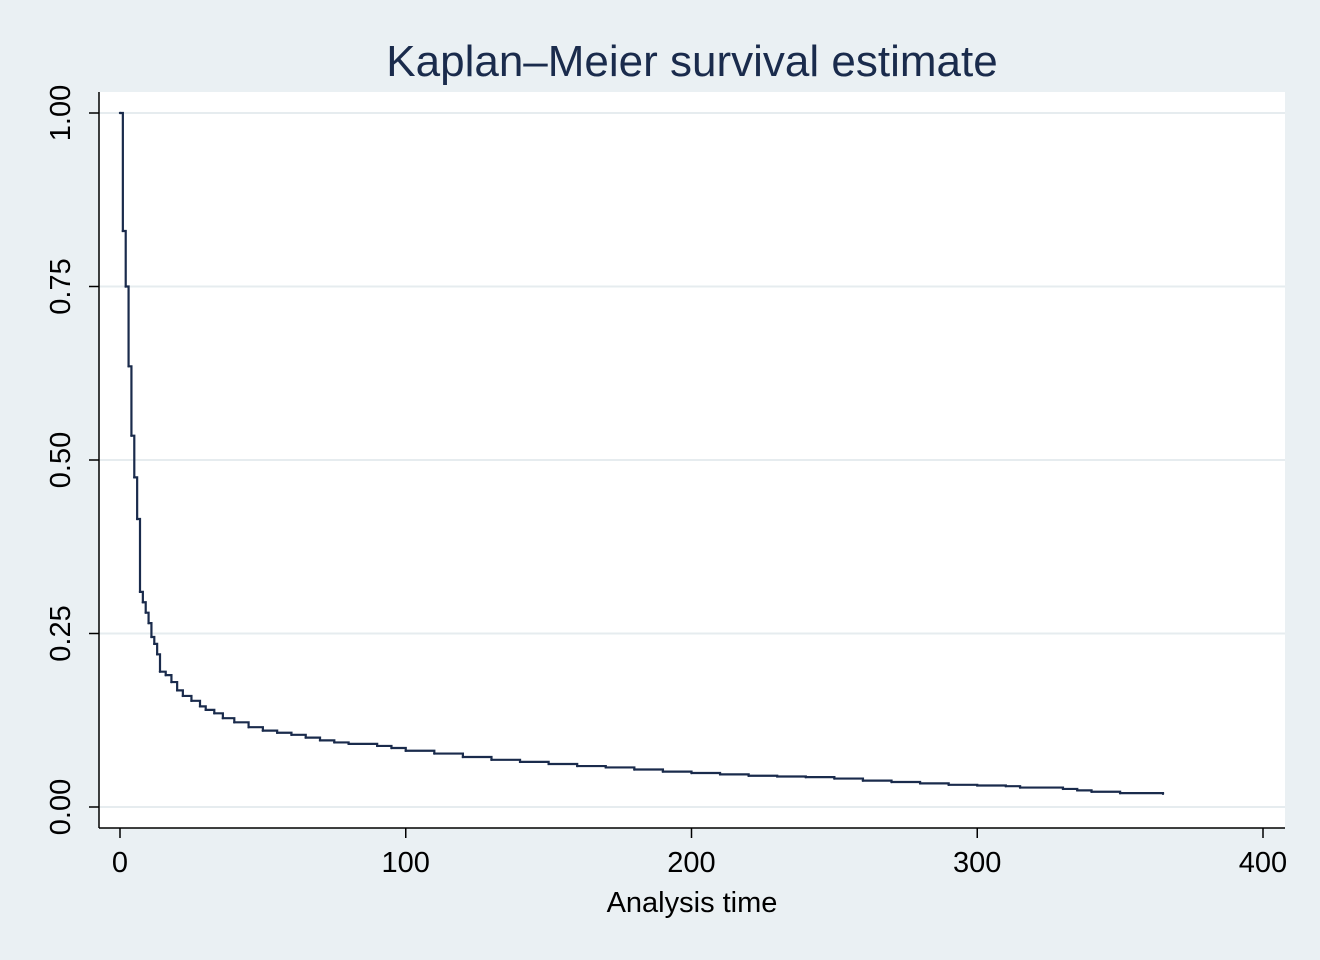 The height and width of the screenshot is (960, 1320). What do you see at coordinates (61, 286) in the screenshot?
I see `y-tick-label: 0.75` at bounding box center [61, 286].